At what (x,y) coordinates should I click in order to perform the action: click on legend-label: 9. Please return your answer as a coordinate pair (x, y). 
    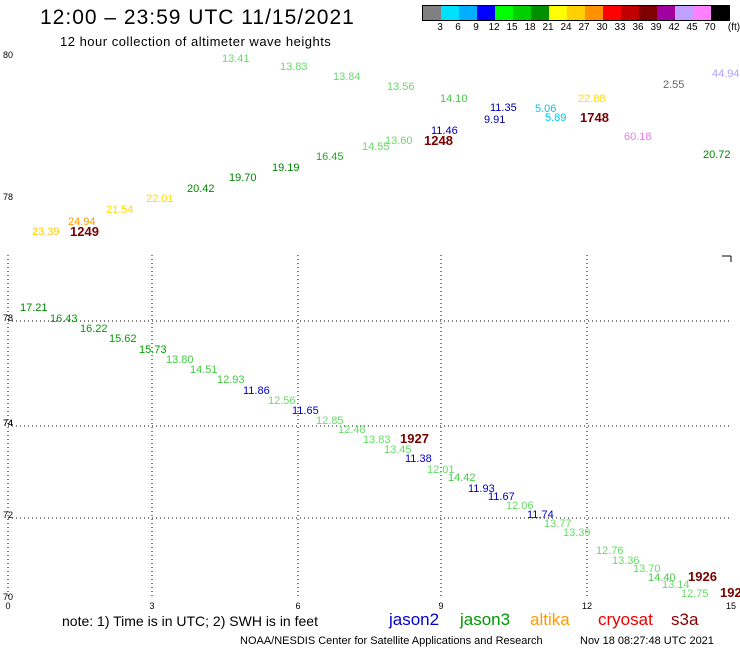
    Looking at the image, I should click on (476, 27).